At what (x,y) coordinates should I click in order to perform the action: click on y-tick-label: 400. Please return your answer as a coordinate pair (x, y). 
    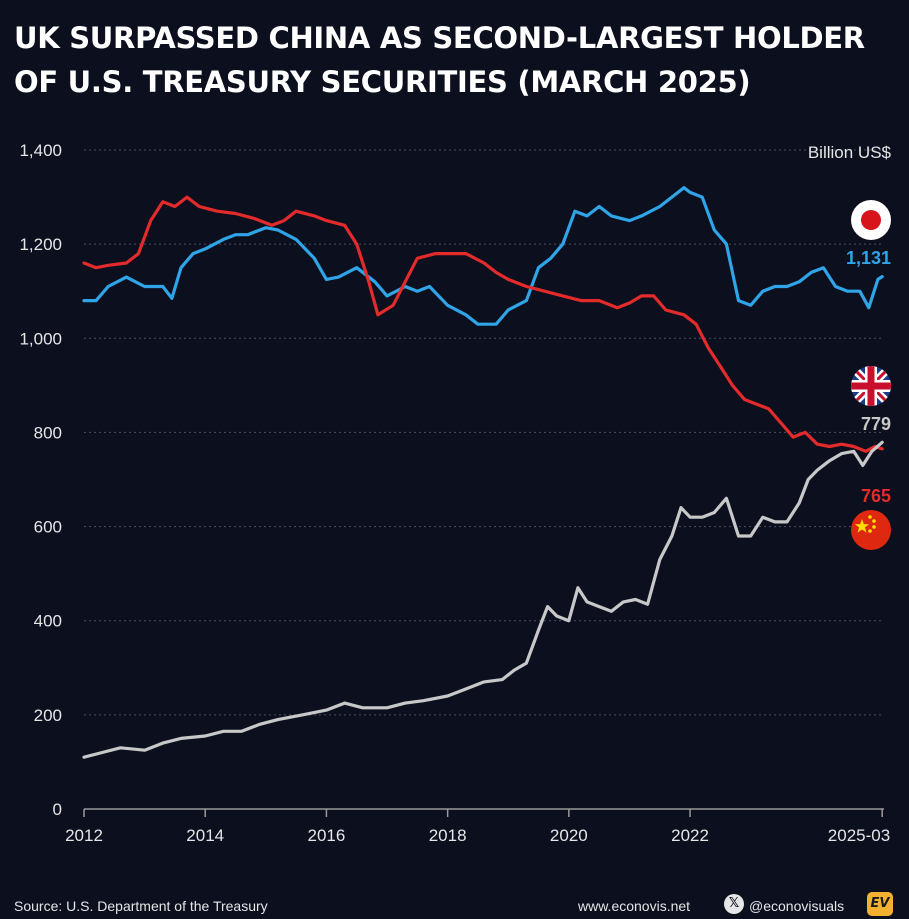
    Looking at the image, I should click on (48, 621).